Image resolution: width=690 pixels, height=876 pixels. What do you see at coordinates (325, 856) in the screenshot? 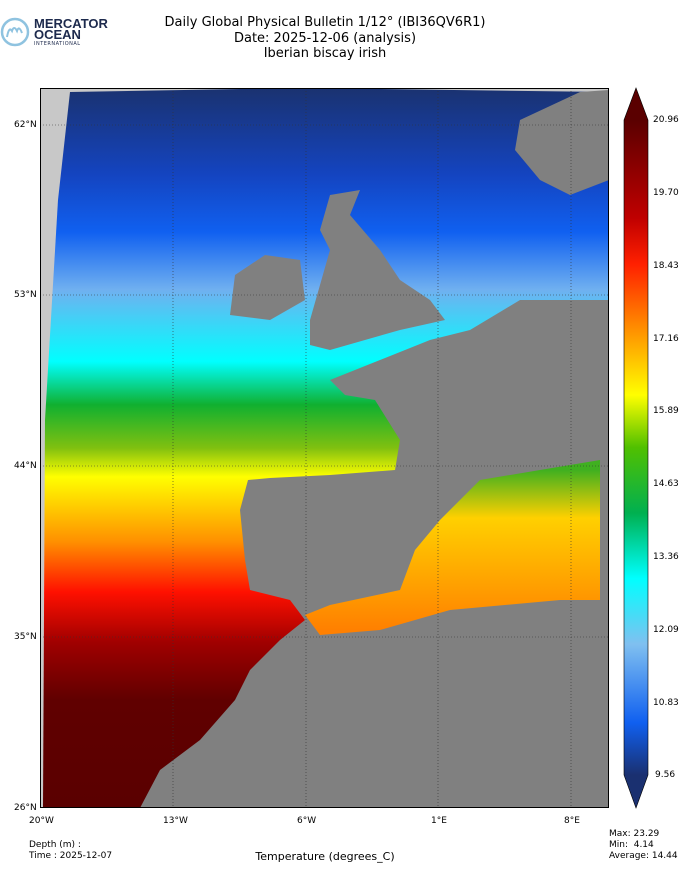
I see `variable-label: Temperature (degrees_C)` at bounding box center [325, 856].